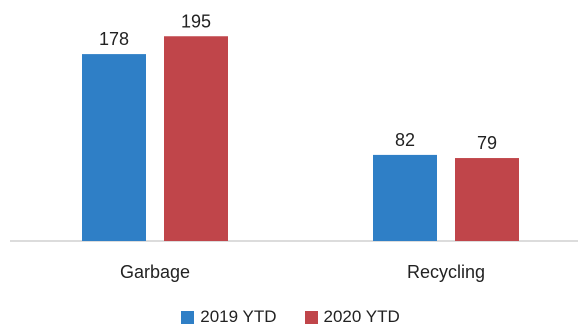 This screenshot has width=581, height=336. I want to click on legend-swatch-2019, so click(188, 317).